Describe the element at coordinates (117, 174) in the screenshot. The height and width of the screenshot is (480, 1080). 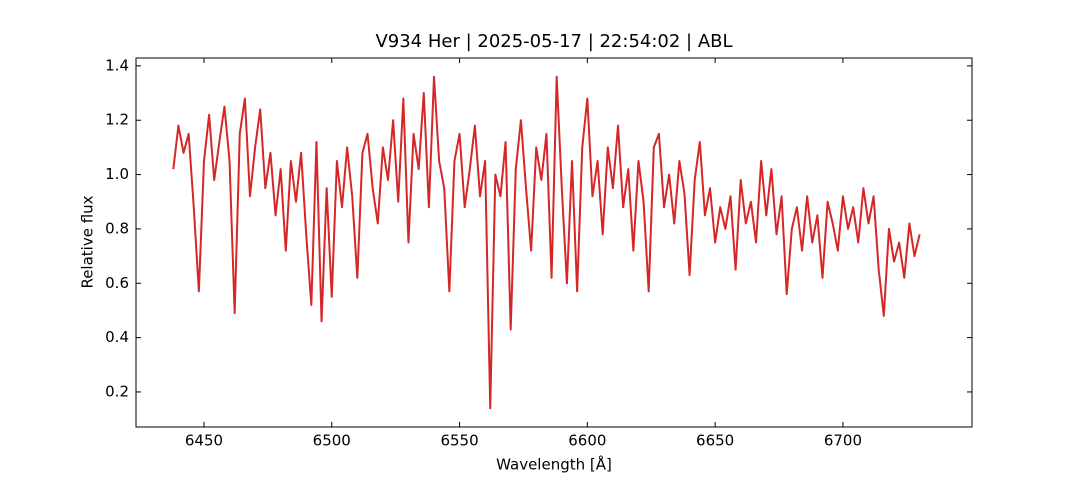
I see `y-tick-label: 1.0` at that location.